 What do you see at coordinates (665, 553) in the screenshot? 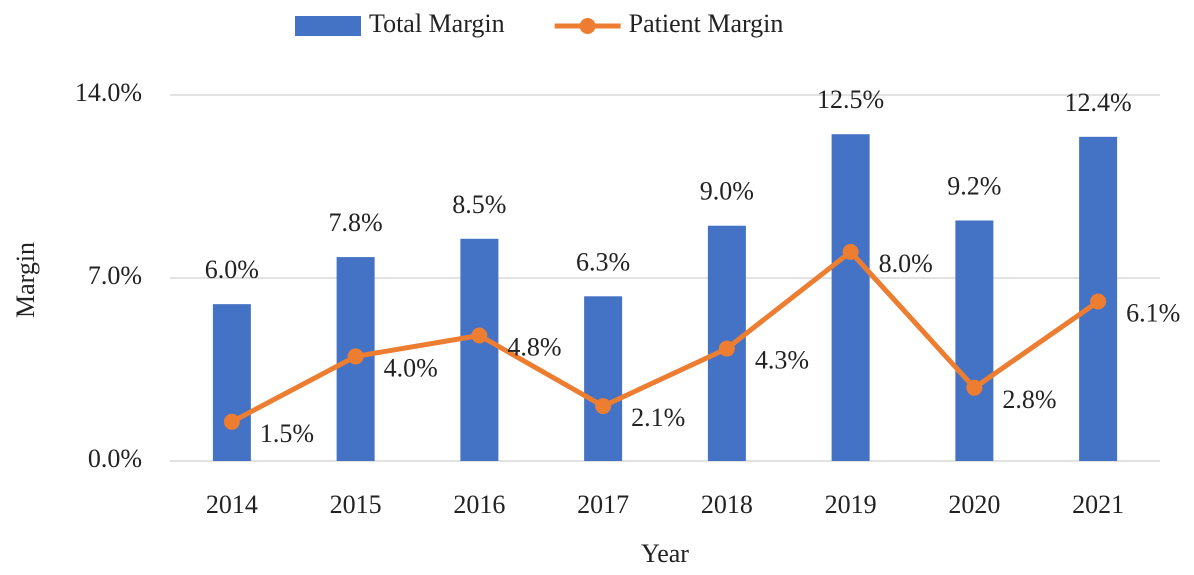
I see `x-axis-title: Year` at bounding box center [665, 553].